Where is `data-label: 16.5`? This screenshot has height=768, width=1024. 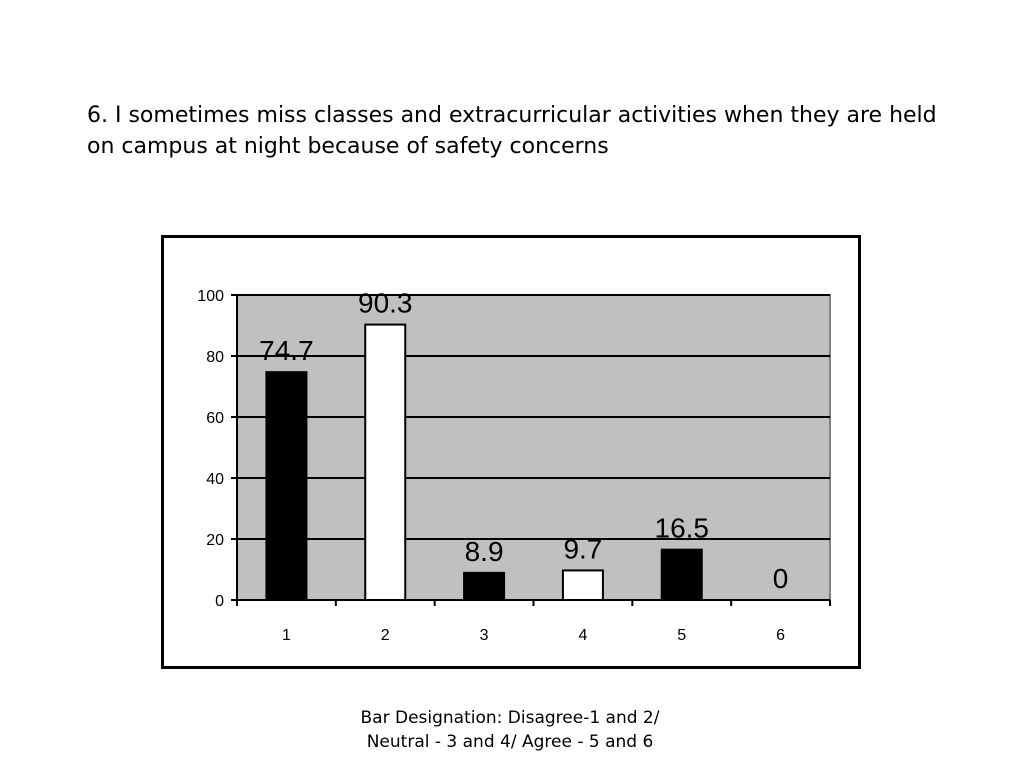
data-label: 16.5 is located at coordinates (682, 528).